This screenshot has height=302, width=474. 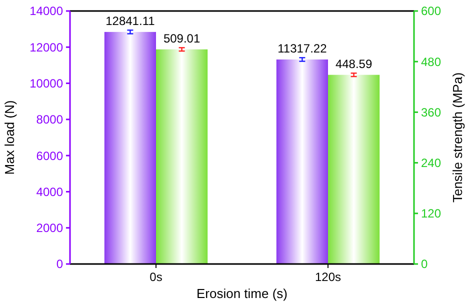 What do you see at coordinates (47, 47) in the screenshot?
I see `y-tick-label: 12000` at bounding box center [47, 47].